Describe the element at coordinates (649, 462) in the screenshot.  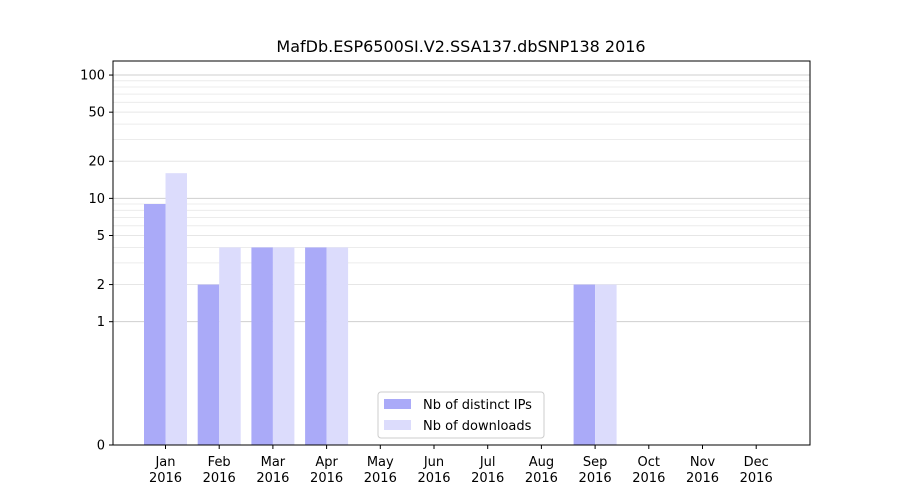
I see `x-tick-label-month: Oct` at that location.